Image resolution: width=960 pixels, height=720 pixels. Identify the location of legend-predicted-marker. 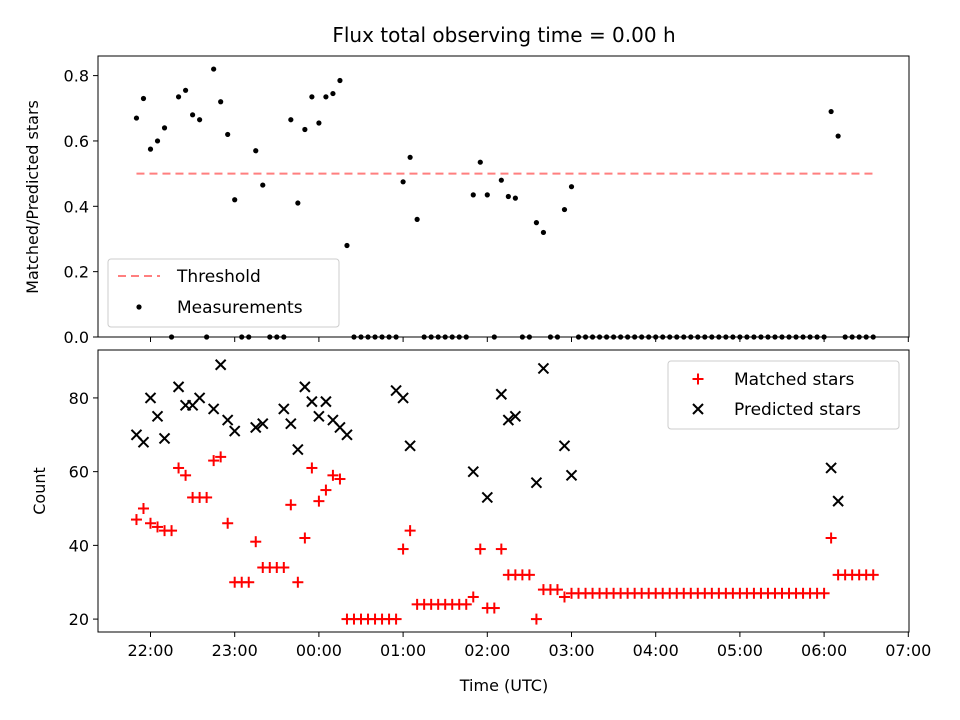
(698, 409).